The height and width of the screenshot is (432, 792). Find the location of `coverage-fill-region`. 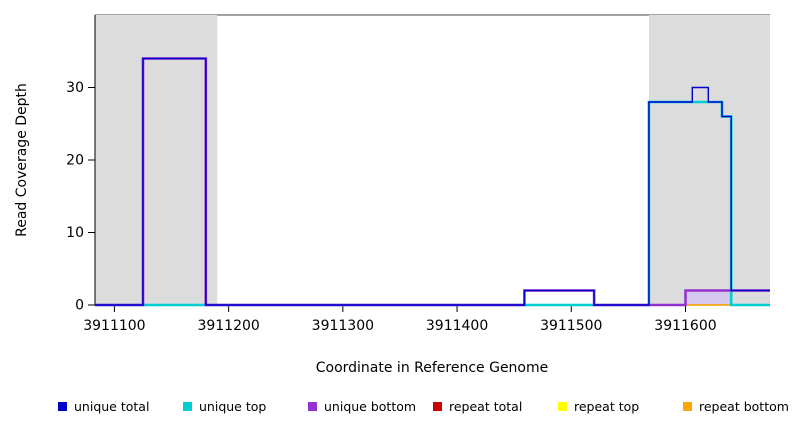

coverage-fill-region is located at coordinates (708, 297).